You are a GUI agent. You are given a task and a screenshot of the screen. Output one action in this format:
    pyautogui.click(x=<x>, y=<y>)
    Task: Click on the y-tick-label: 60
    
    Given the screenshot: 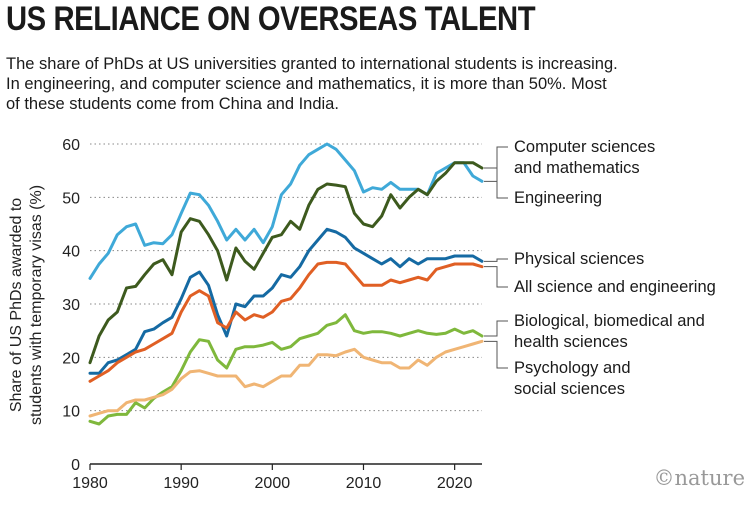 What is the action you would take?
    pyautogui.click(x=71, y=145)
    